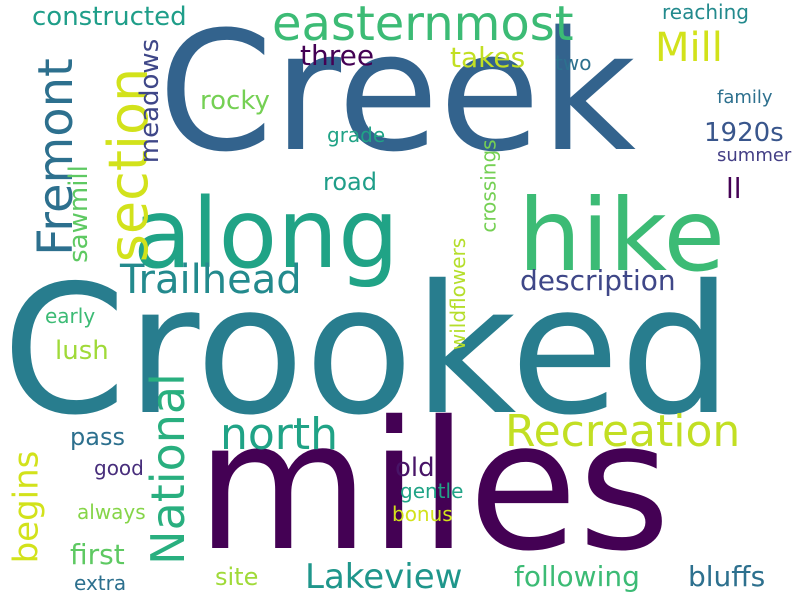  Describe the element at coordinates (97, 554) in the screenshot. I see `word-first: first` at that location.